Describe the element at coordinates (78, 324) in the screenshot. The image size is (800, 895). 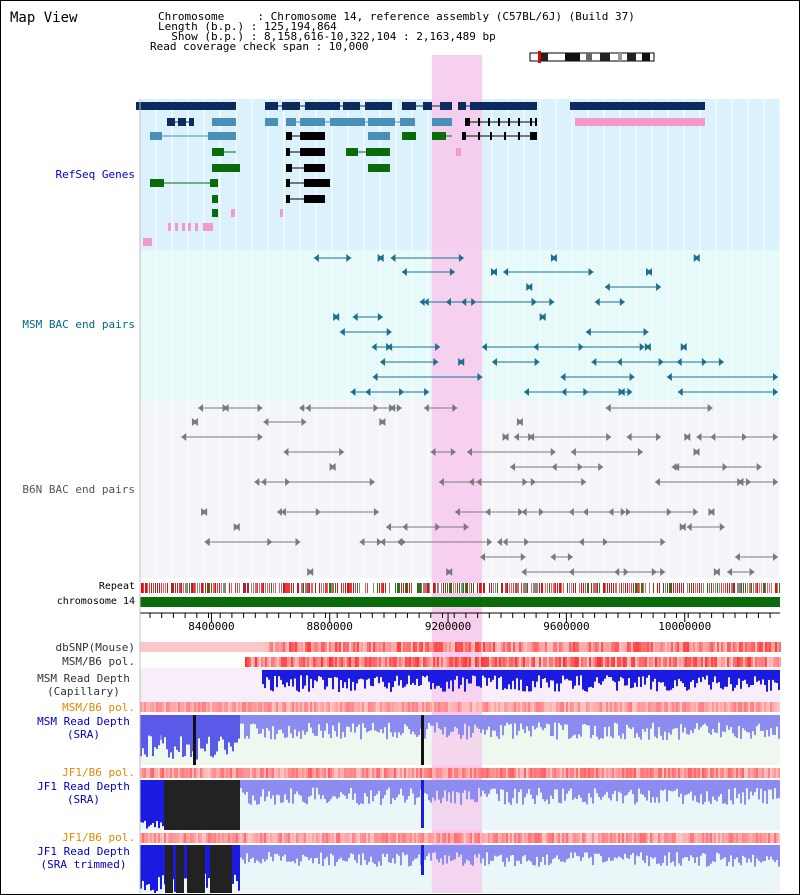
I see `track-label-msm-bac: MSM BAC end pairs` at that location.